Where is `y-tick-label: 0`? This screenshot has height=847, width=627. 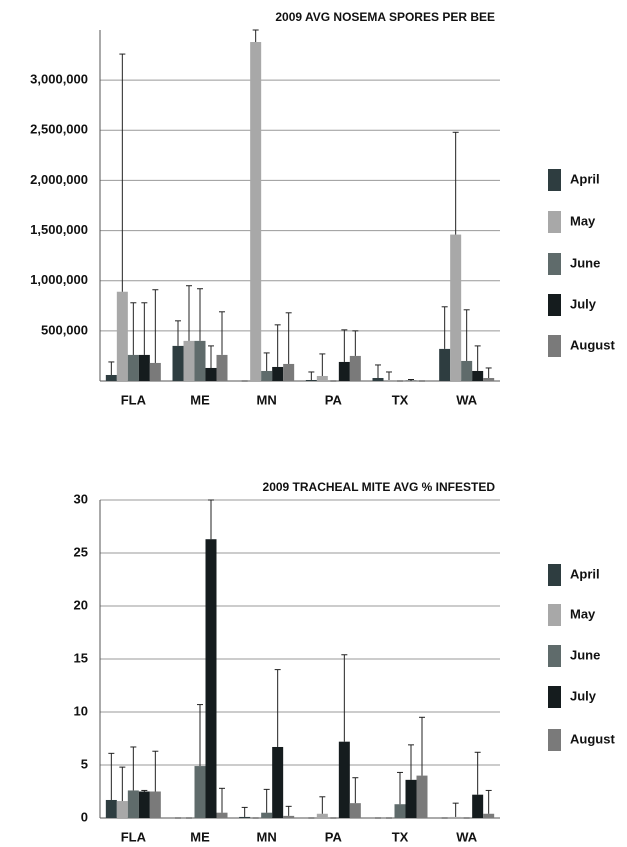 y-tick-label: 0 is located at coordinates (84, 816).